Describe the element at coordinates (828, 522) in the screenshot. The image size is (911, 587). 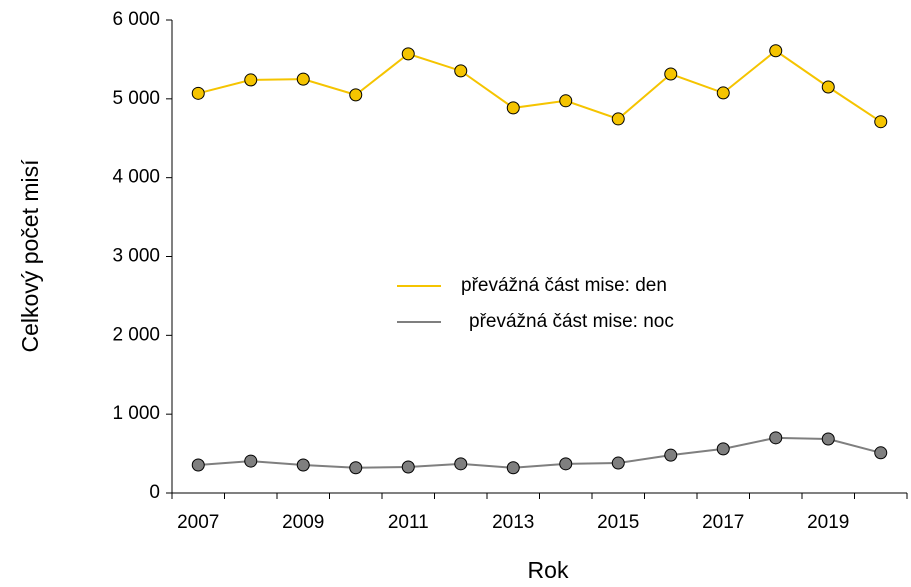
I see `x-tick-label: 2019` at that location.